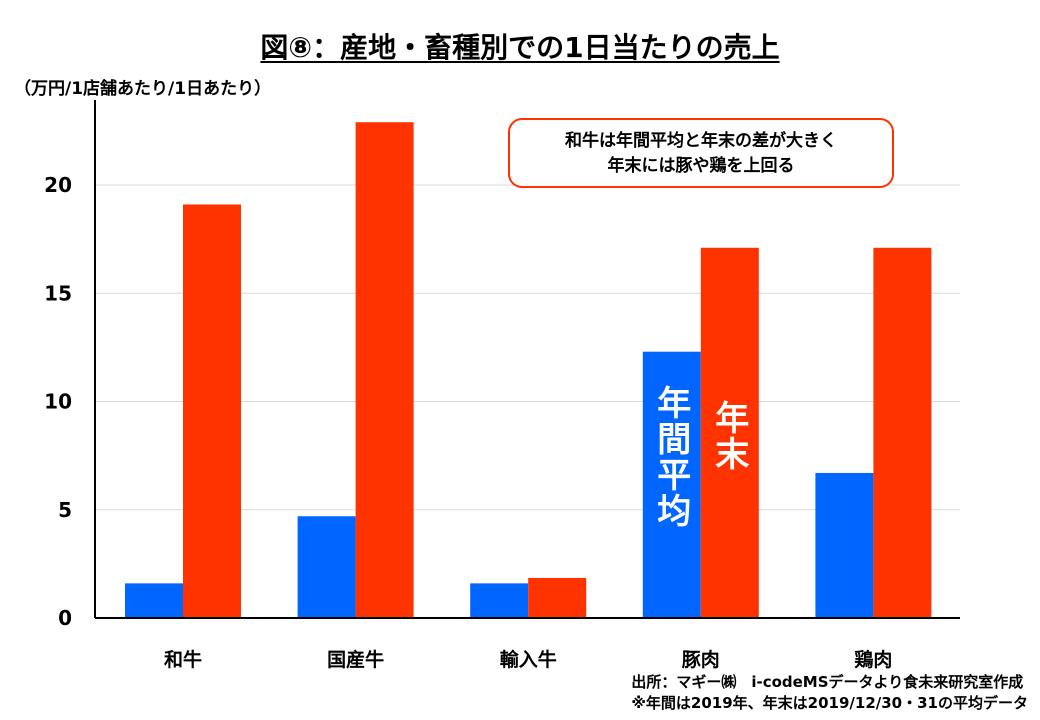  I want to click on chart-title: 図⑧：産地・畜種別での1日当たりの売上, so click(520, 46).